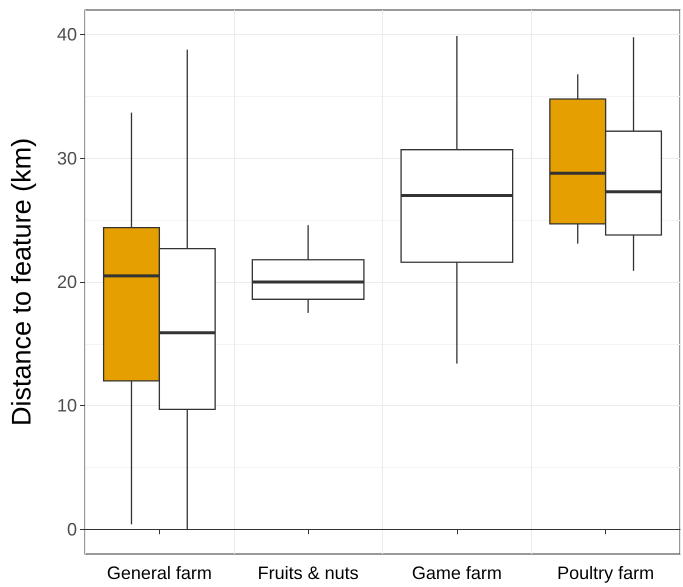 The height and width of the screenshot is (587, 683). I want to click on y-tick-label: 20, so click(66, 282).